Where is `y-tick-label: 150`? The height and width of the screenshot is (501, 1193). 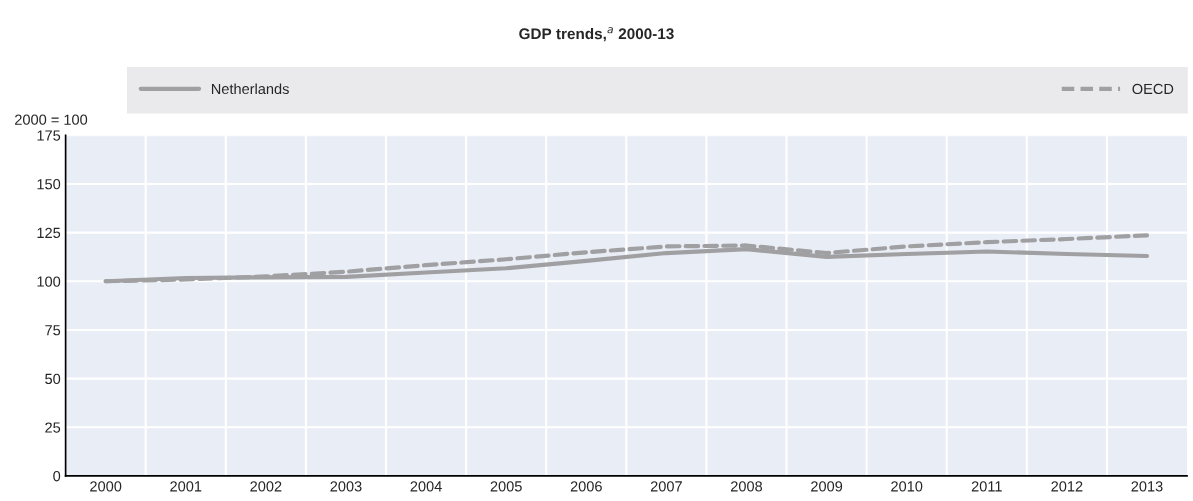 y-tick-label: 150 is located at coordinates (49, 184).